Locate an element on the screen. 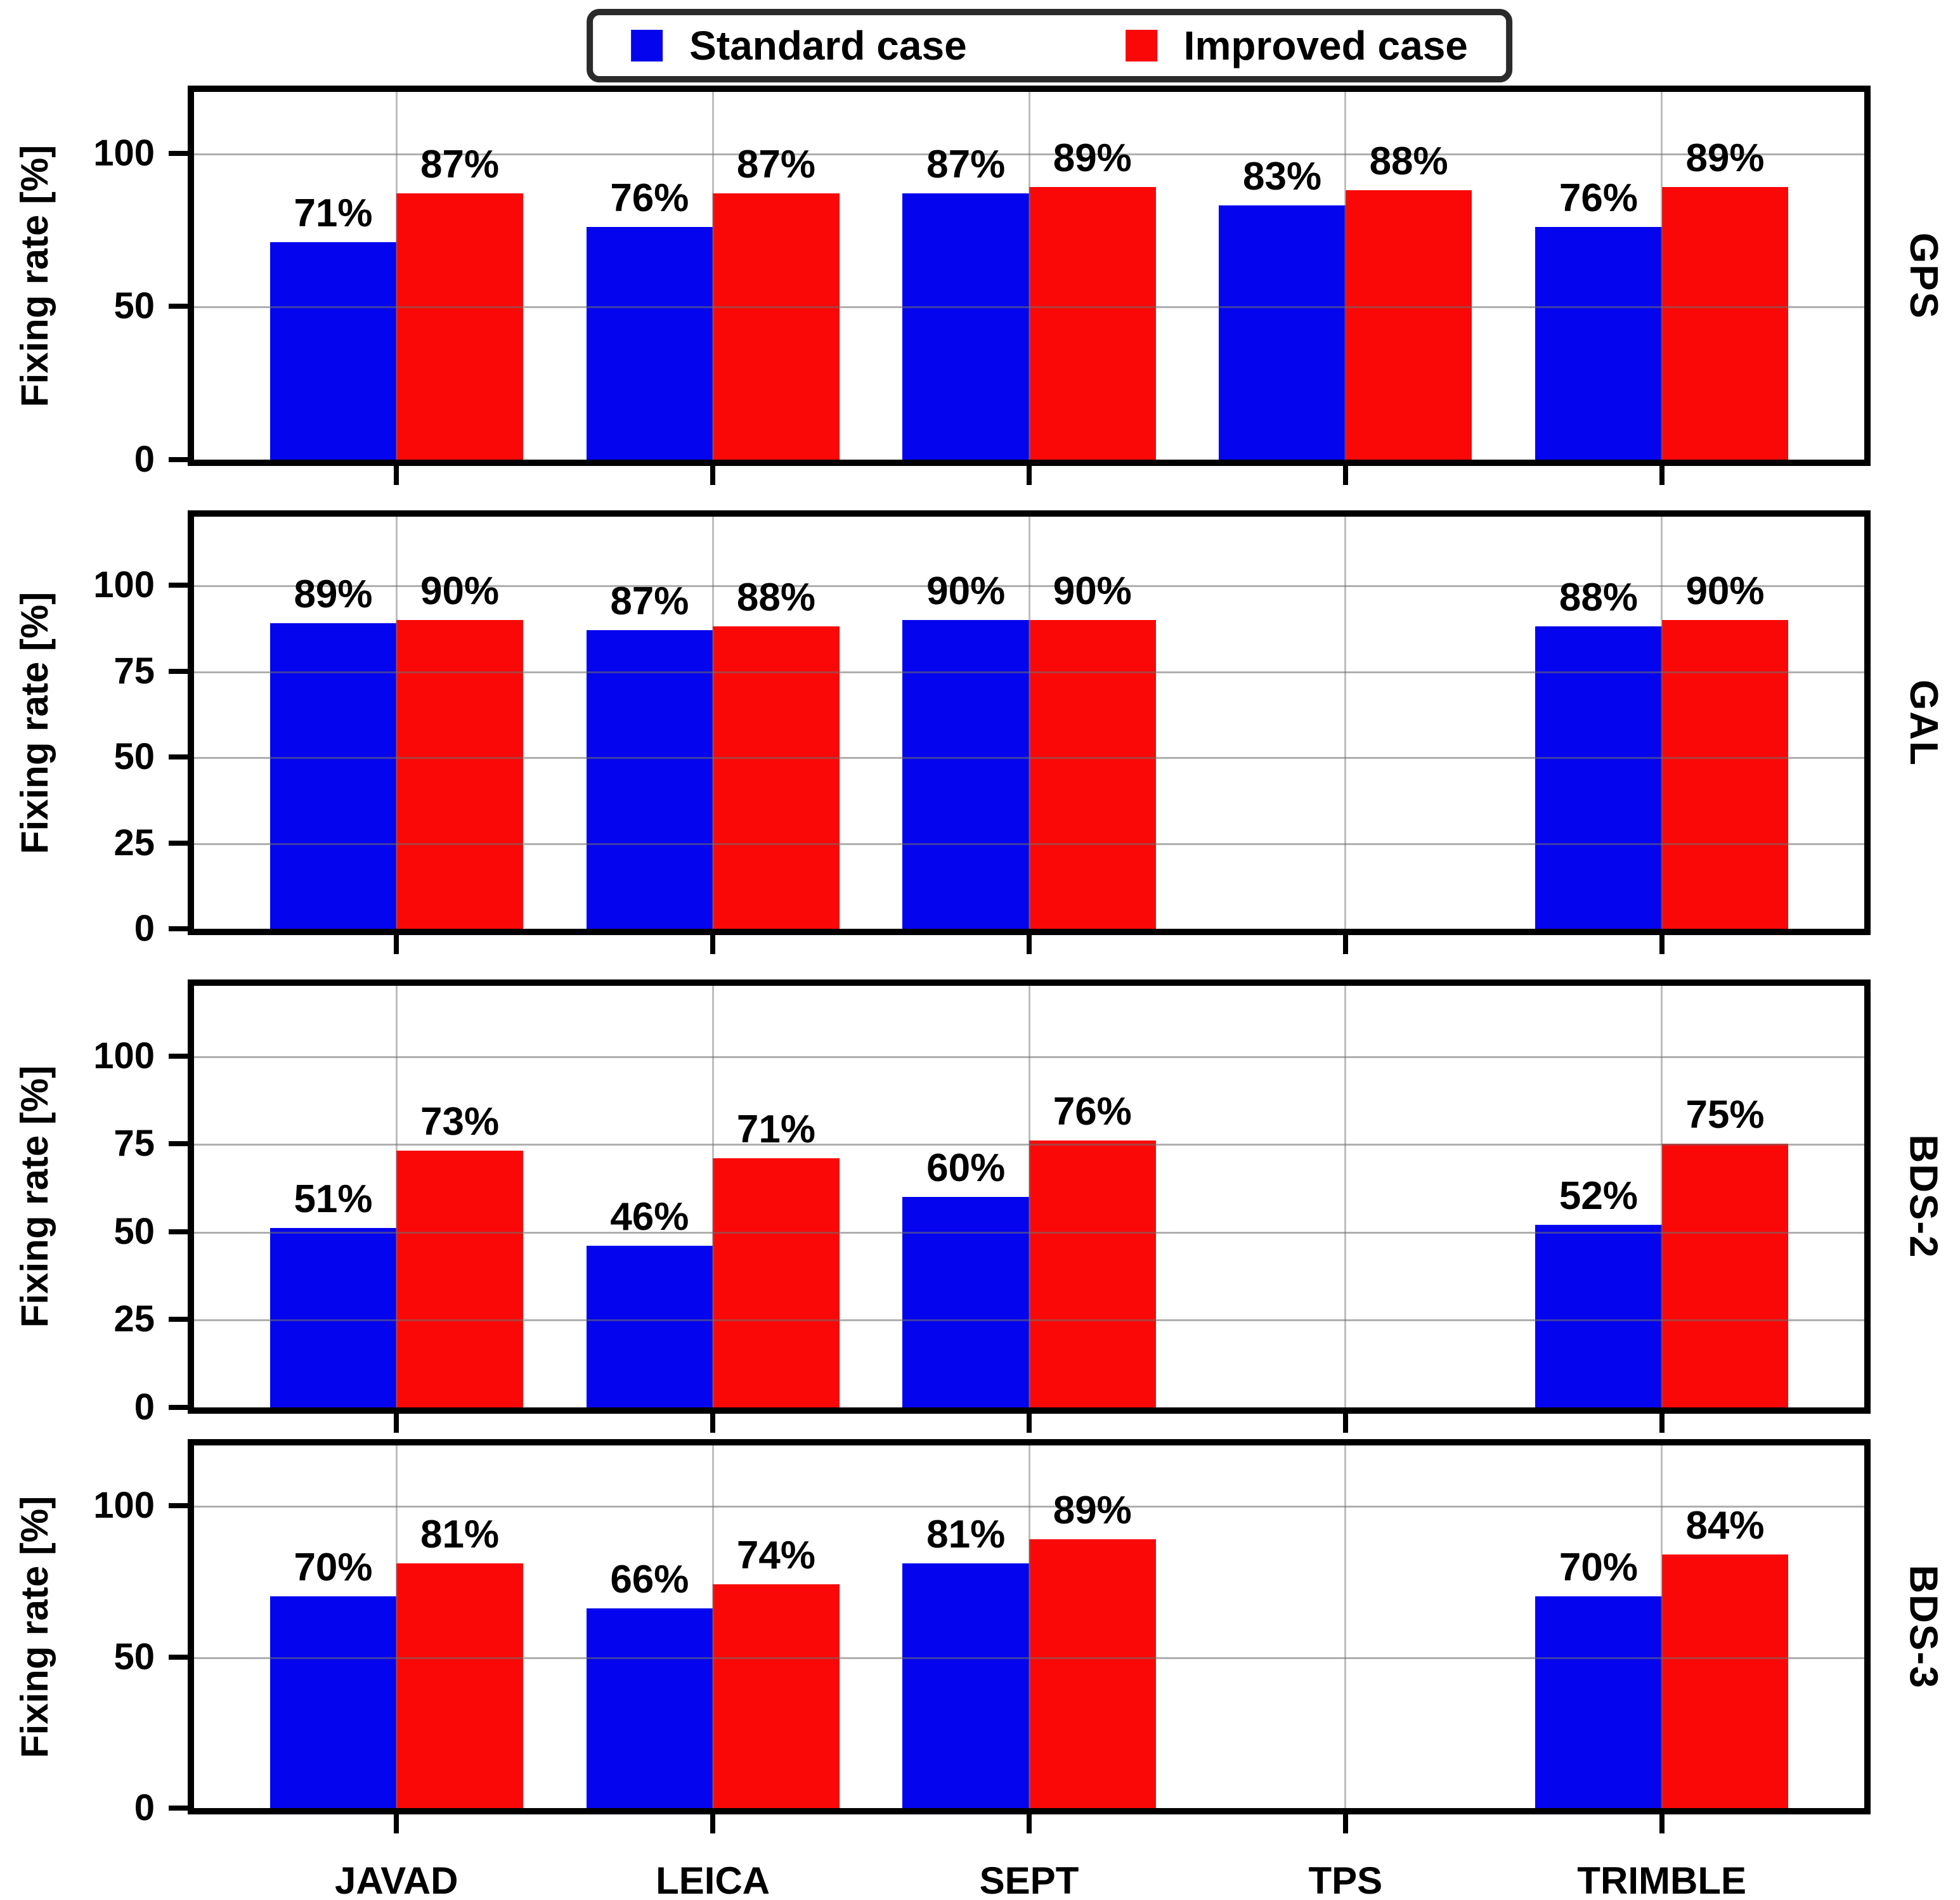 The image size is (1960, 1900). bar-value-standard-case-trimble: 52% is located at coordinates (1598, 1195).